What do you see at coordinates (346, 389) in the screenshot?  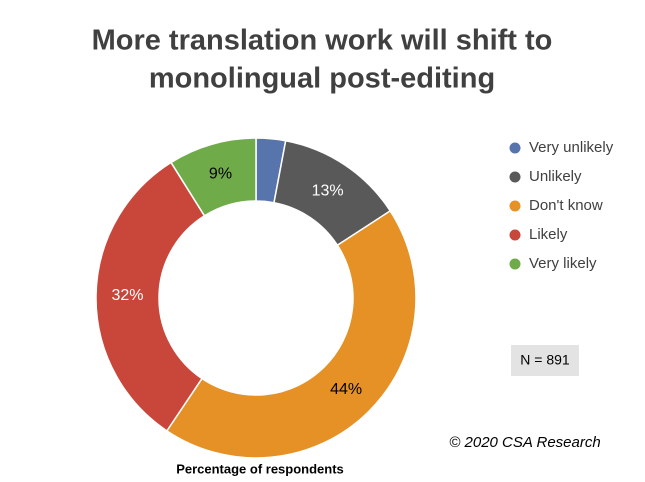 I see `data-label: 44%` at bounding box center [346, 389].